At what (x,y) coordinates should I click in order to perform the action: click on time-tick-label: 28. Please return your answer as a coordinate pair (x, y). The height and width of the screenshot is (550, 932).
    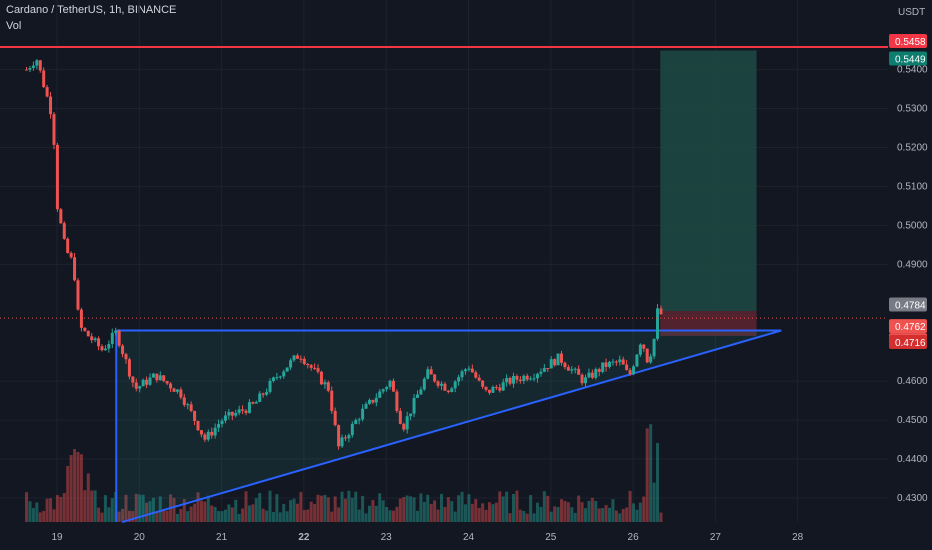
    Looking at the image, I should click on (798, 537).